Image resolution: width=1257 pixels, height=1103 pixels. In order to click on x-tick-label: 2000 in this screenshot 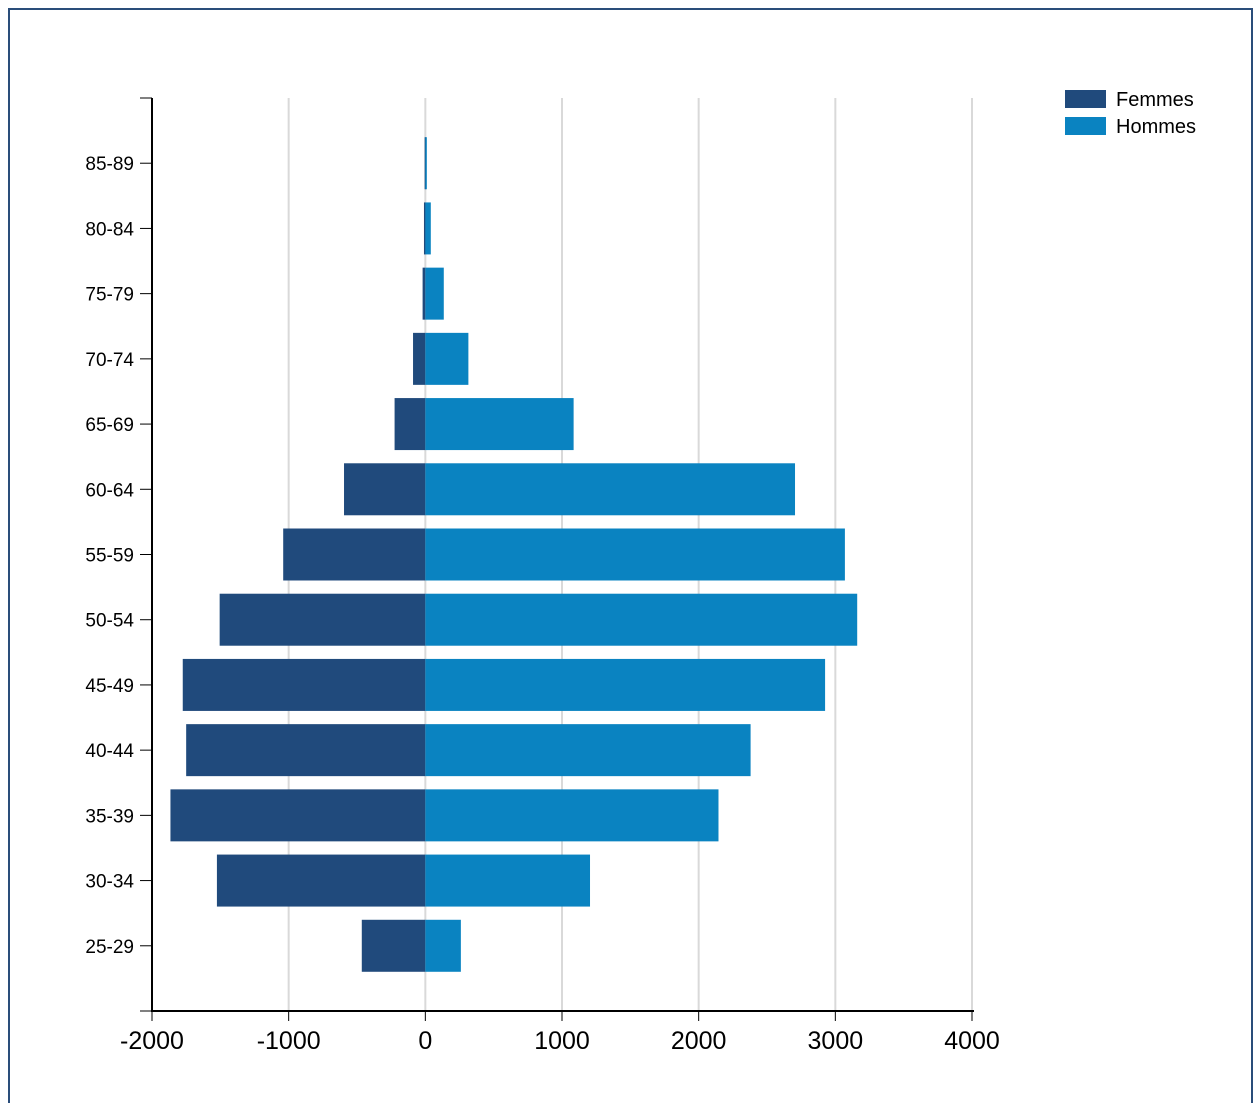, I will do `click(699, 1041)`.